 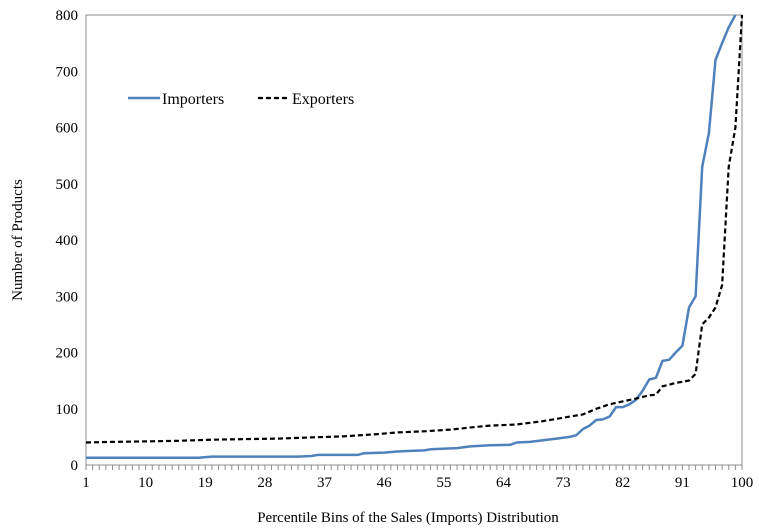 I want to click on x-tick-label: 1, so click(x=86, y=483).